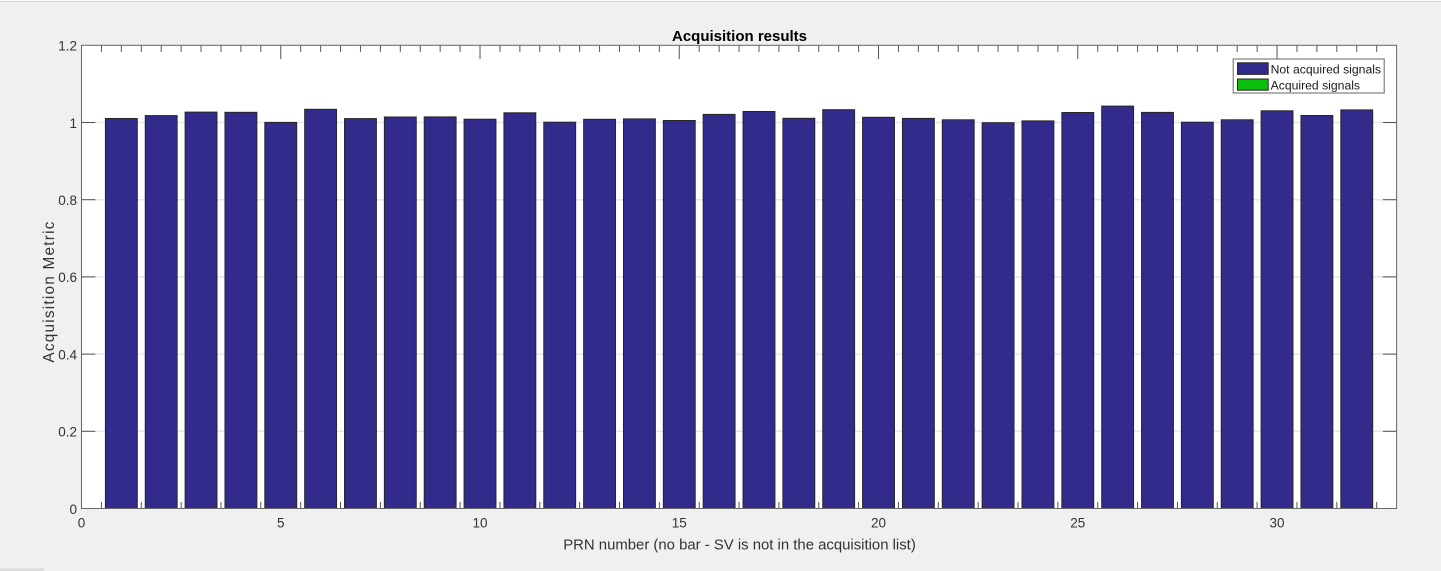  I want to click on svg-text: 1, so click(73, 123).